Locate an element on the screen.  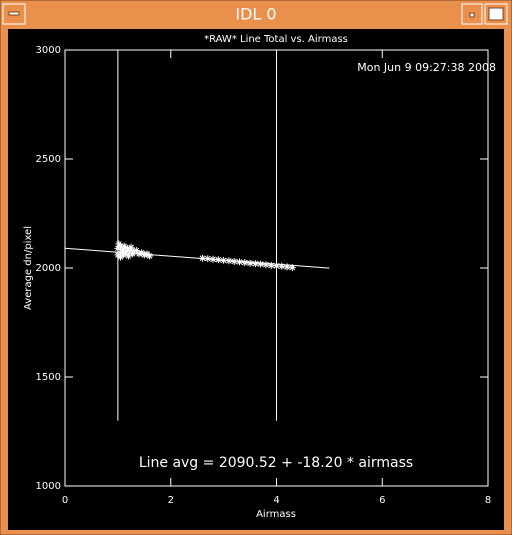
menu-icon is located at coordinates (14, 13).